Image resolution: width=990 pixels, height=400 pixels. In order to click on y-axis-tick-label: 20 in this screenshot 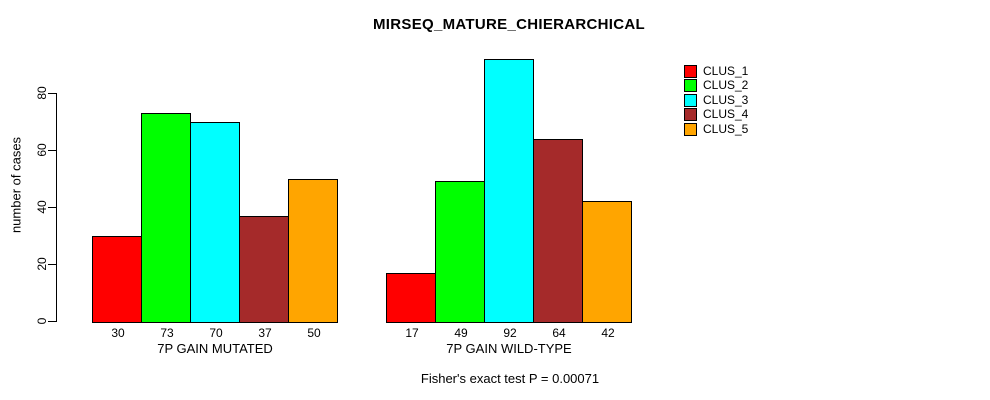, I will do `click(42, 264)`.